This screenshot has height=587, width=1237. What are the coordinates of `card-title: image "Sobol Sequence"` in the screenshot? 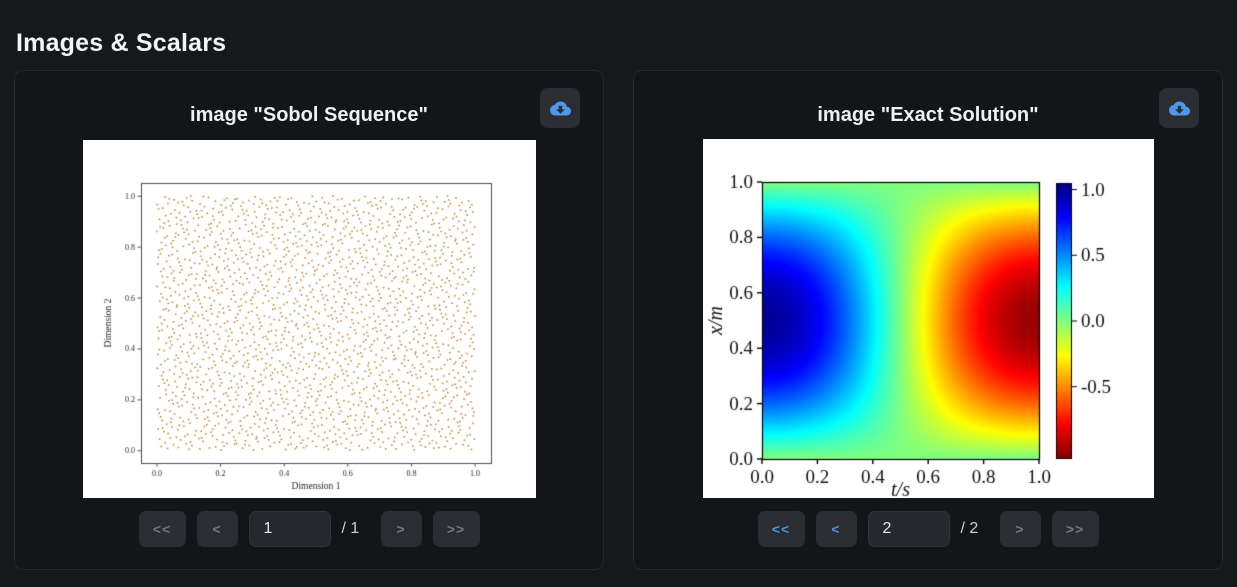 It's located at (309, 115).